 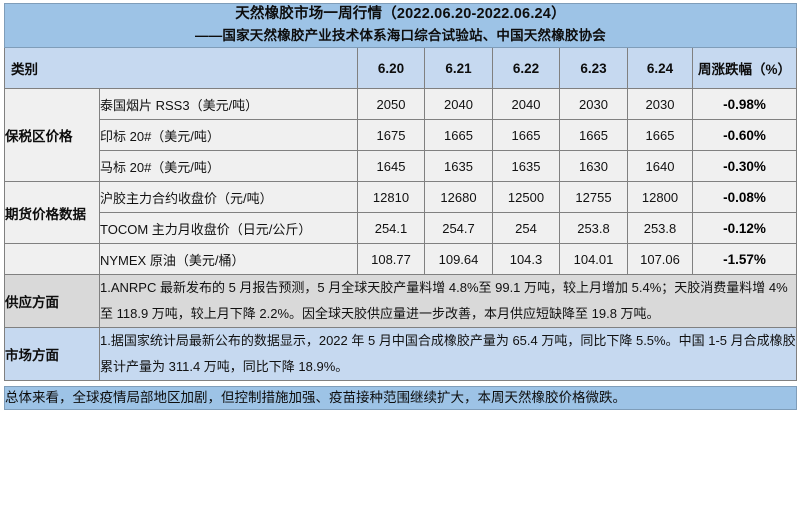 I want to click on cell-value: 109.64, so click(x=458, y=259).